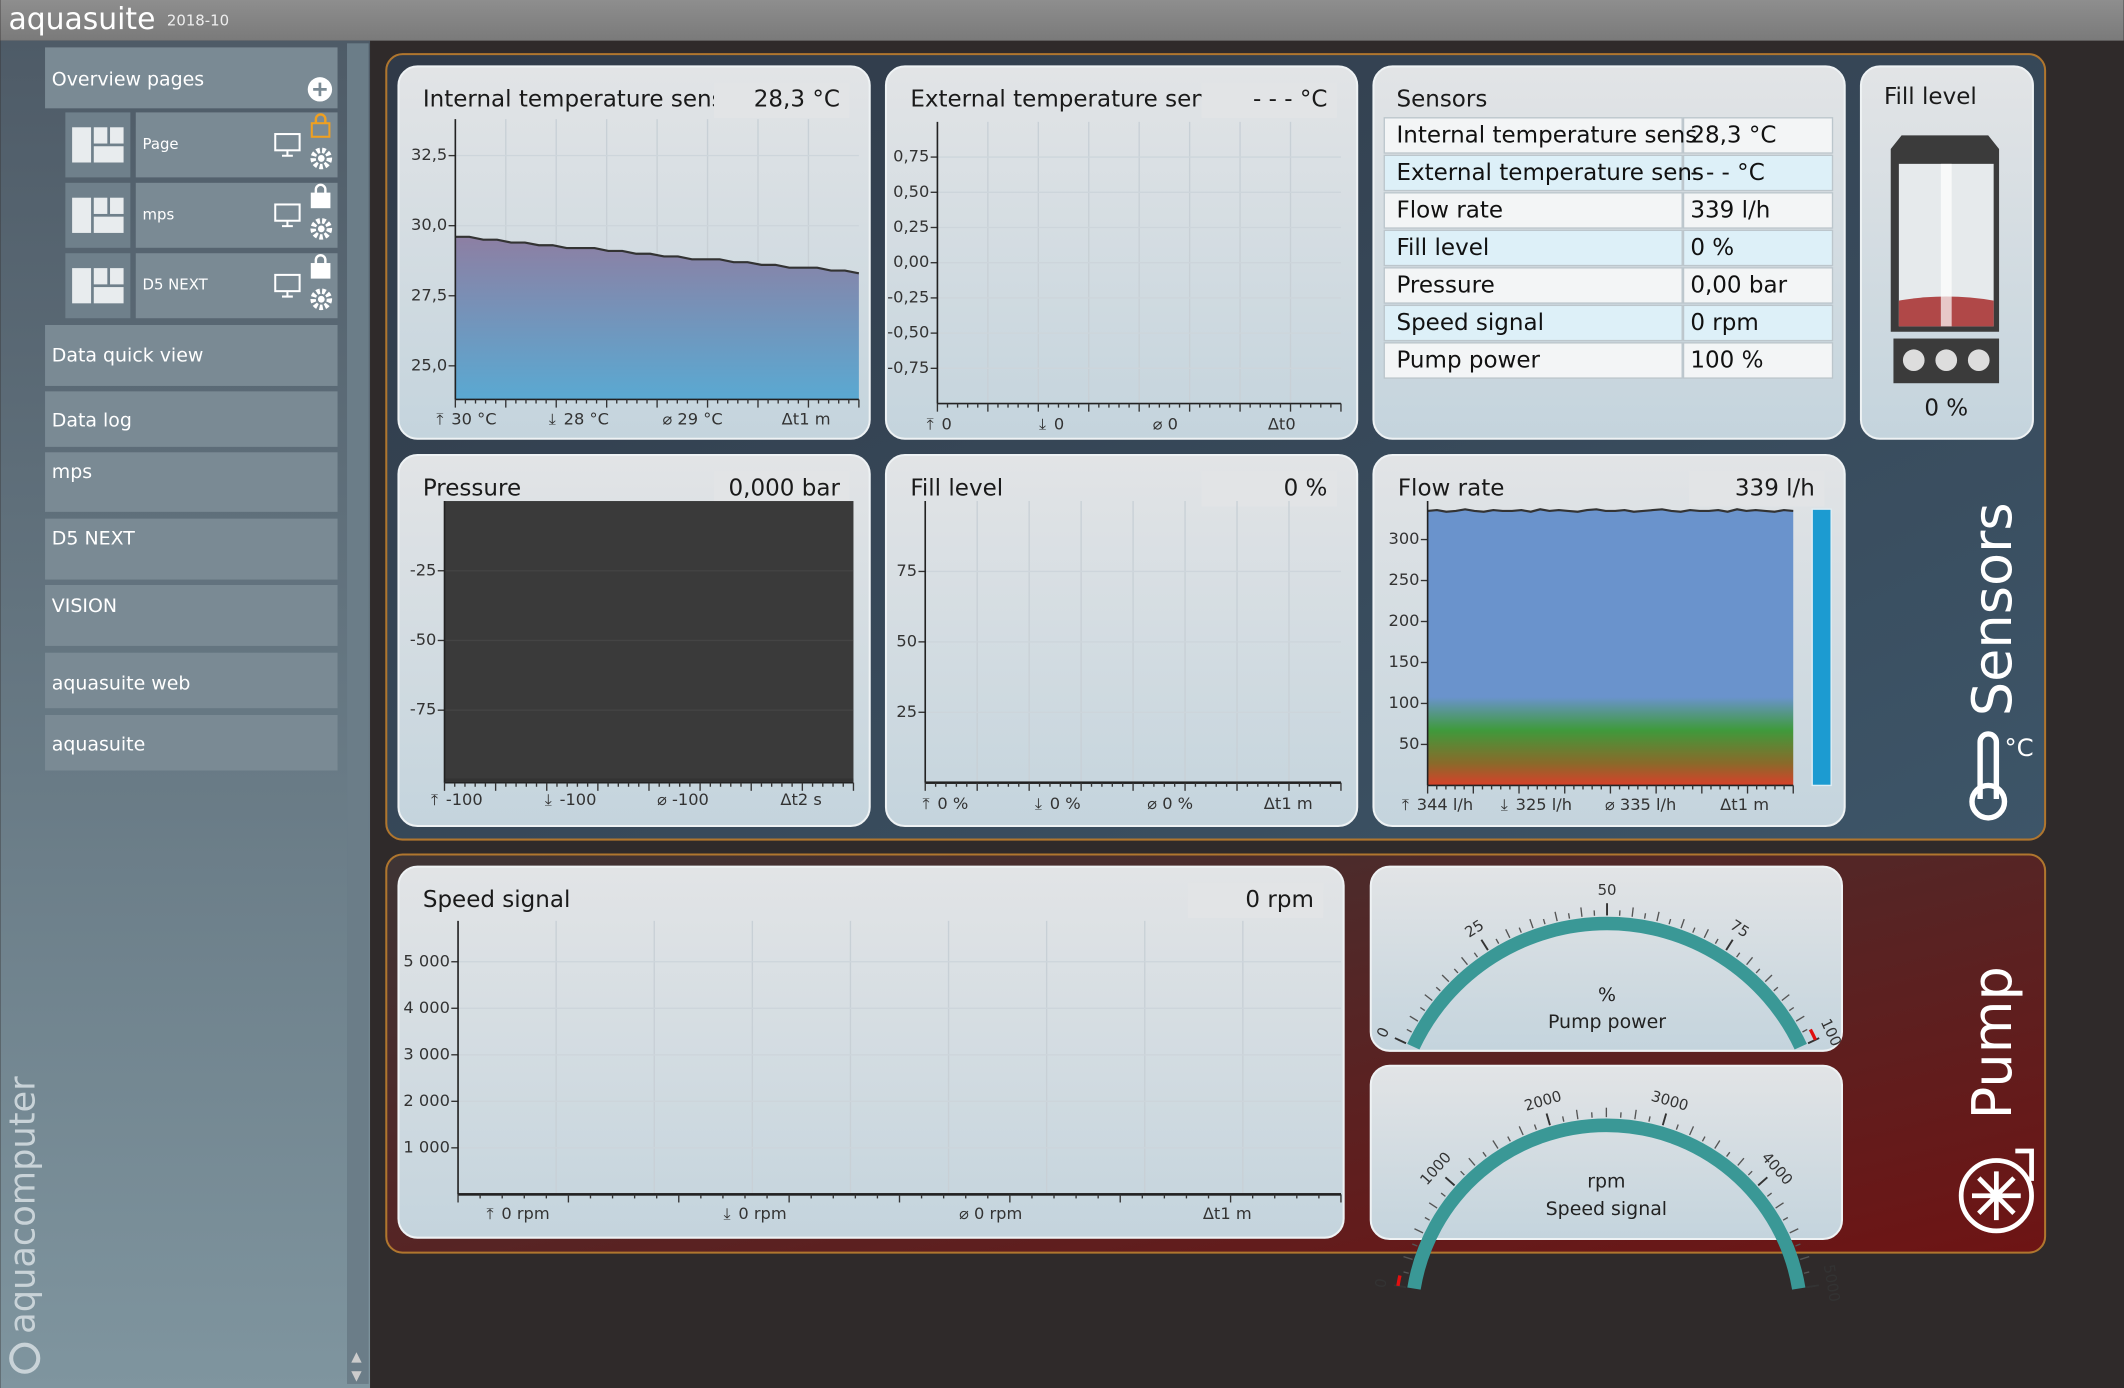 The width and height of the screenshot is (2124, 1388). I want to click on pump-icon, so click(1996, 1191).